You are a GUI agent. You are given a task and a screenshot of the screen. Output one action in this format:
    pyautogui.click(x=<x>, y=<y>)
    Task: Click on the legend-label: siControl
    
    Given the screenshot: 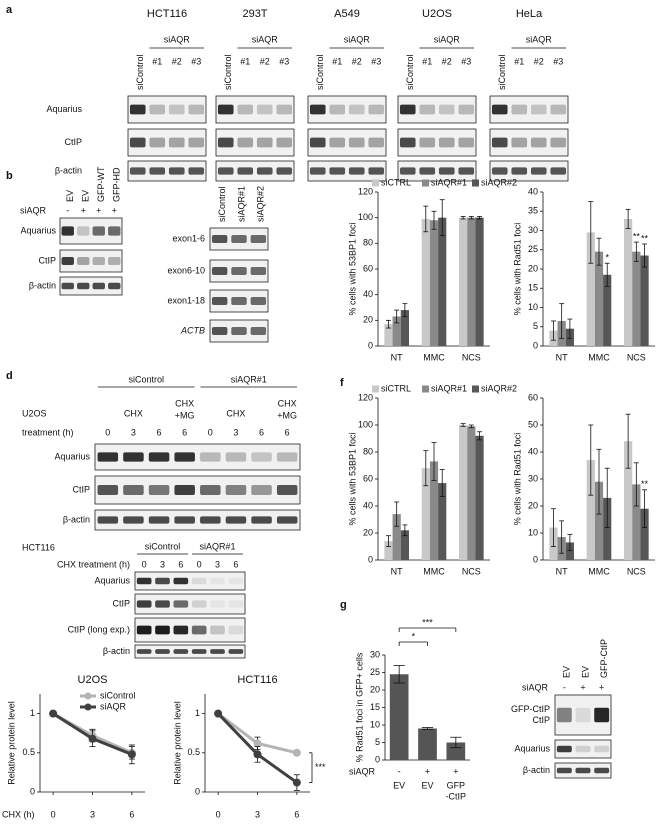 What is the action you would take?
    pyautogui.click(x=118, y=695)
    